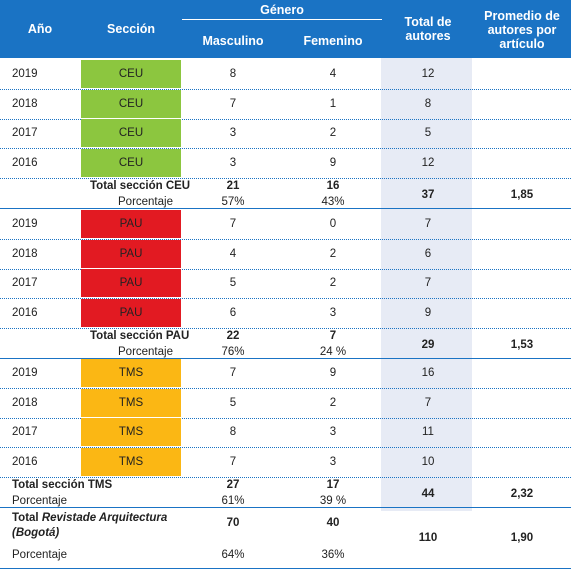 This screenshot has height=571, width=571. I want to click on header-gender: Género, so click(282, 10).